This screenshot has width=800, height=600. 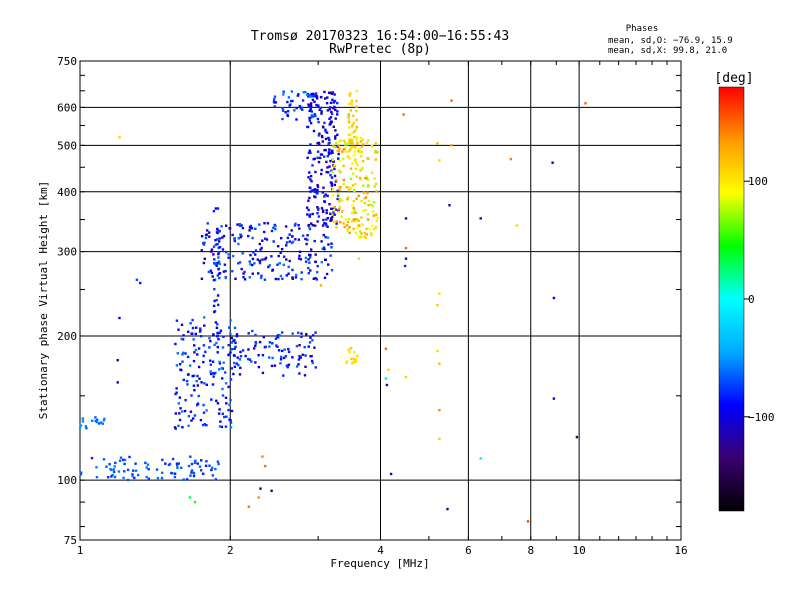 I want to click on y-tick-label: 200, so click(x=67, y=336).